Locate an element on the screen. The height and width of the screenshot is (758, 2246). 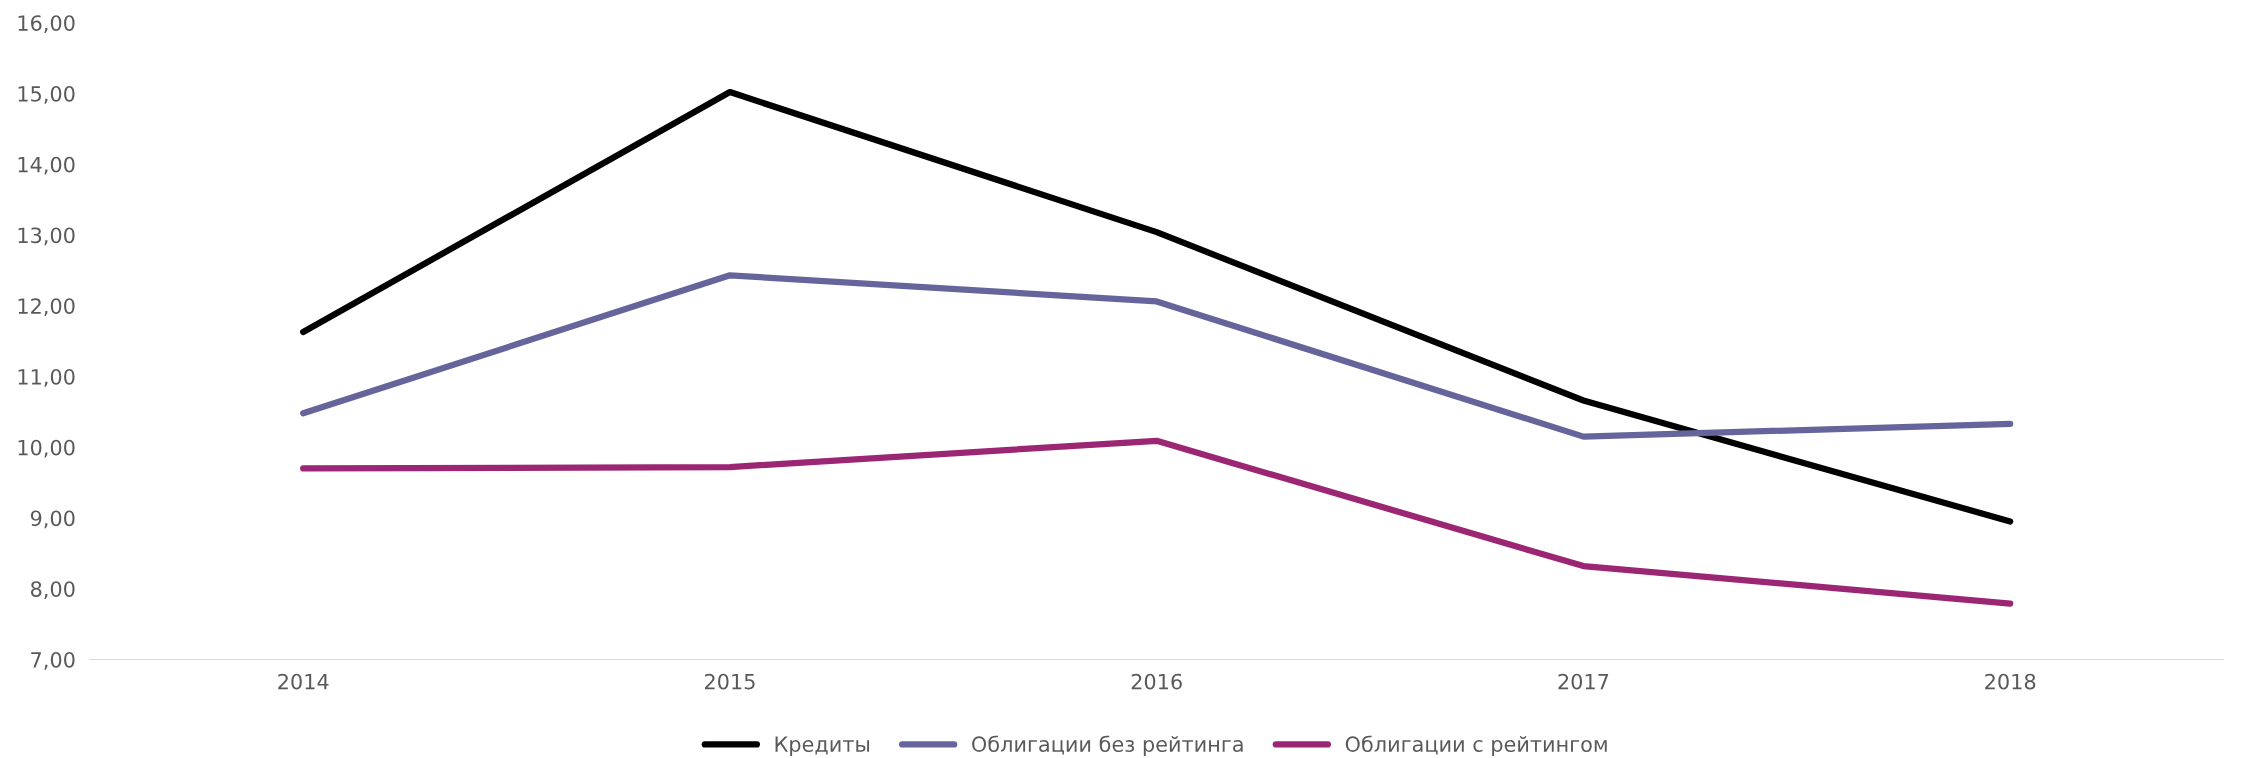
x-tick-label: 2017 is located at coordinates (1583, 681).